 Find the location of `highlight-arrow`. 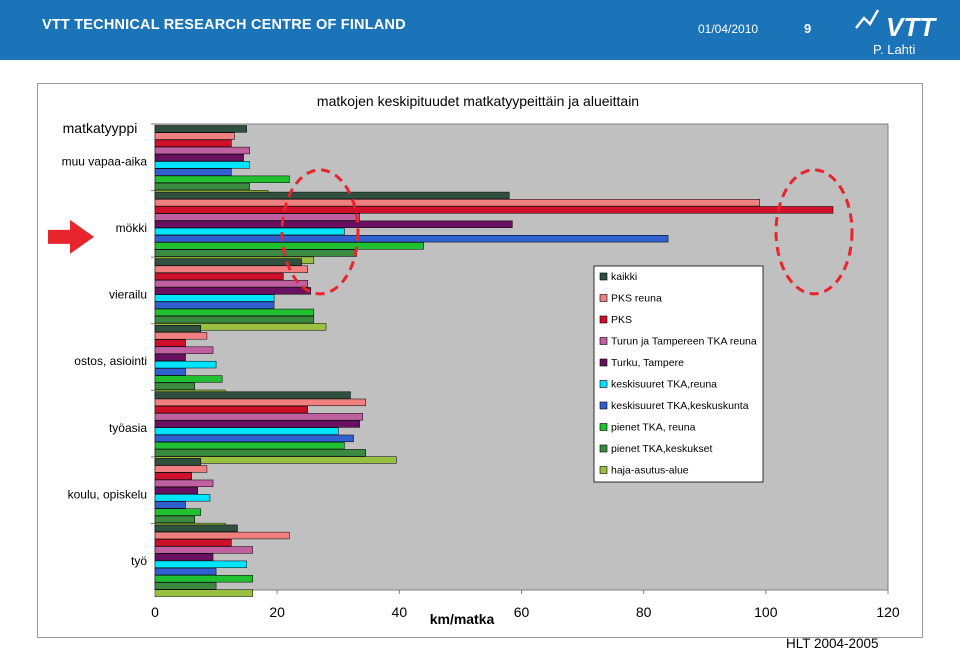

highlight-arrow is located at coordinates (71, 236).